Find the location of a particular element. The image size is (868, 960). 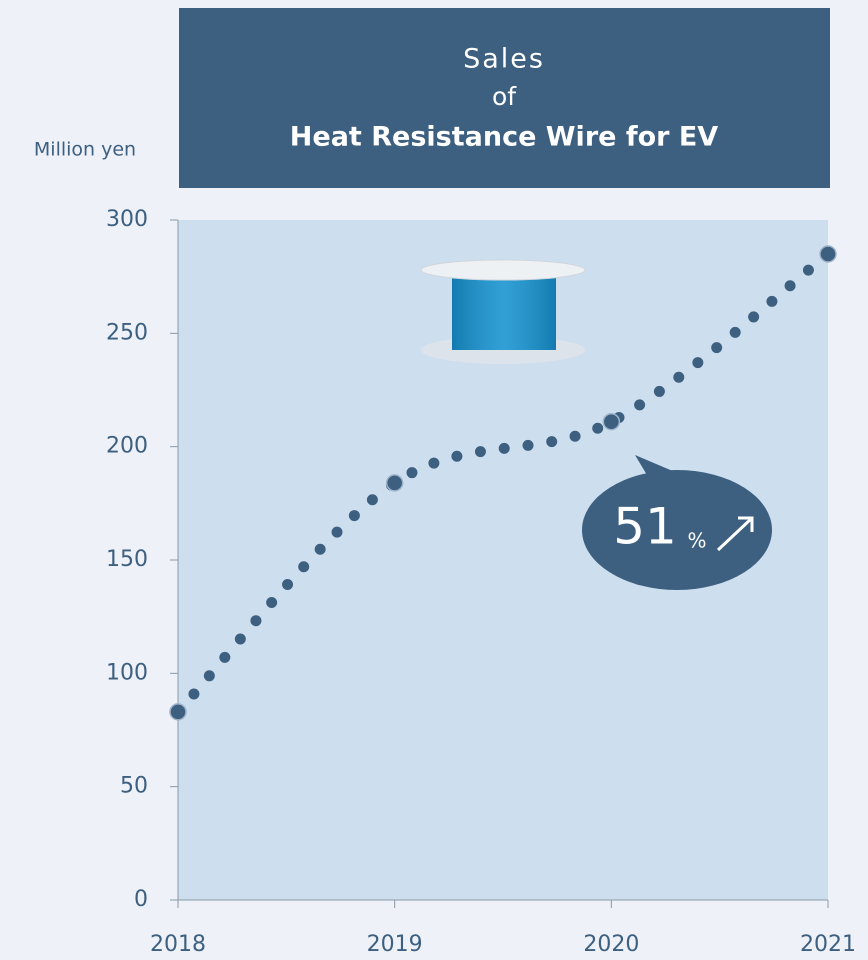

title-line: Sales is located at coordinates (504, 59).